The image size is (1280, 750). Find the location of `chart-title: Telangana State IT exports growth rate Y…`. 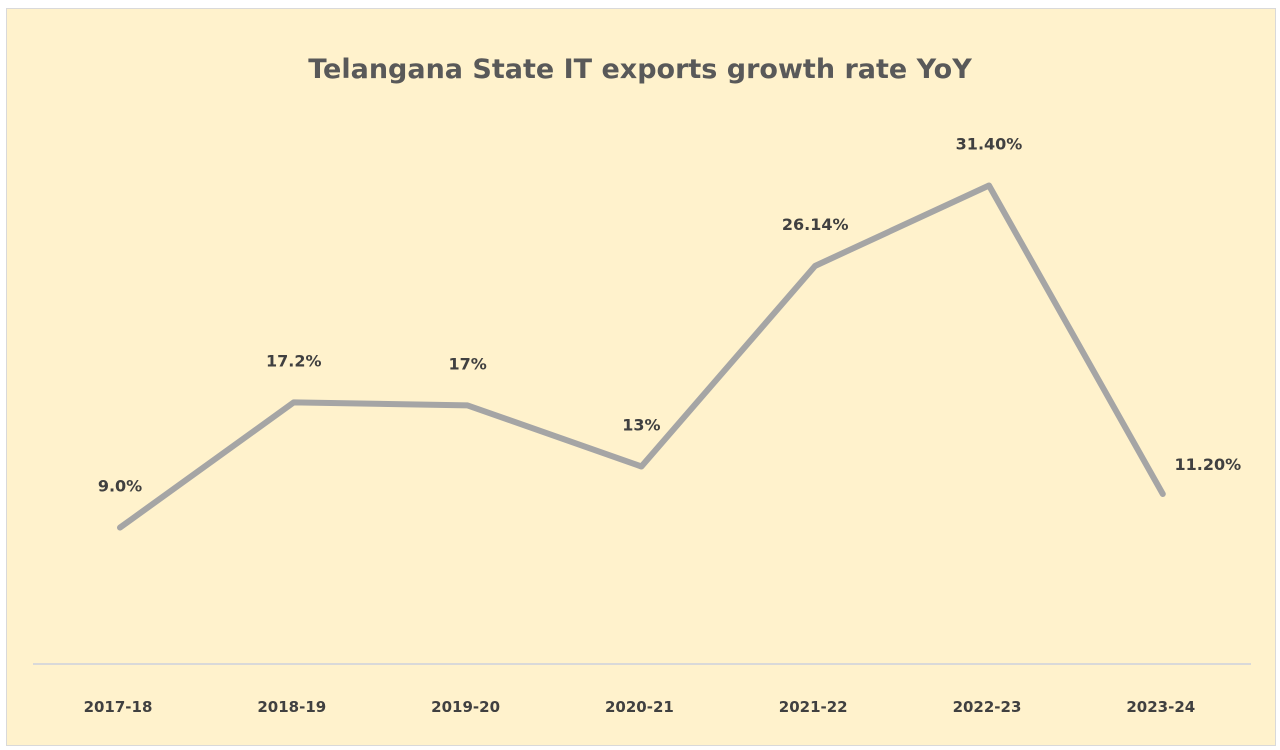

chart-title: Telangana State IT exports growth rate Y… is located at coordinates (640, 69).